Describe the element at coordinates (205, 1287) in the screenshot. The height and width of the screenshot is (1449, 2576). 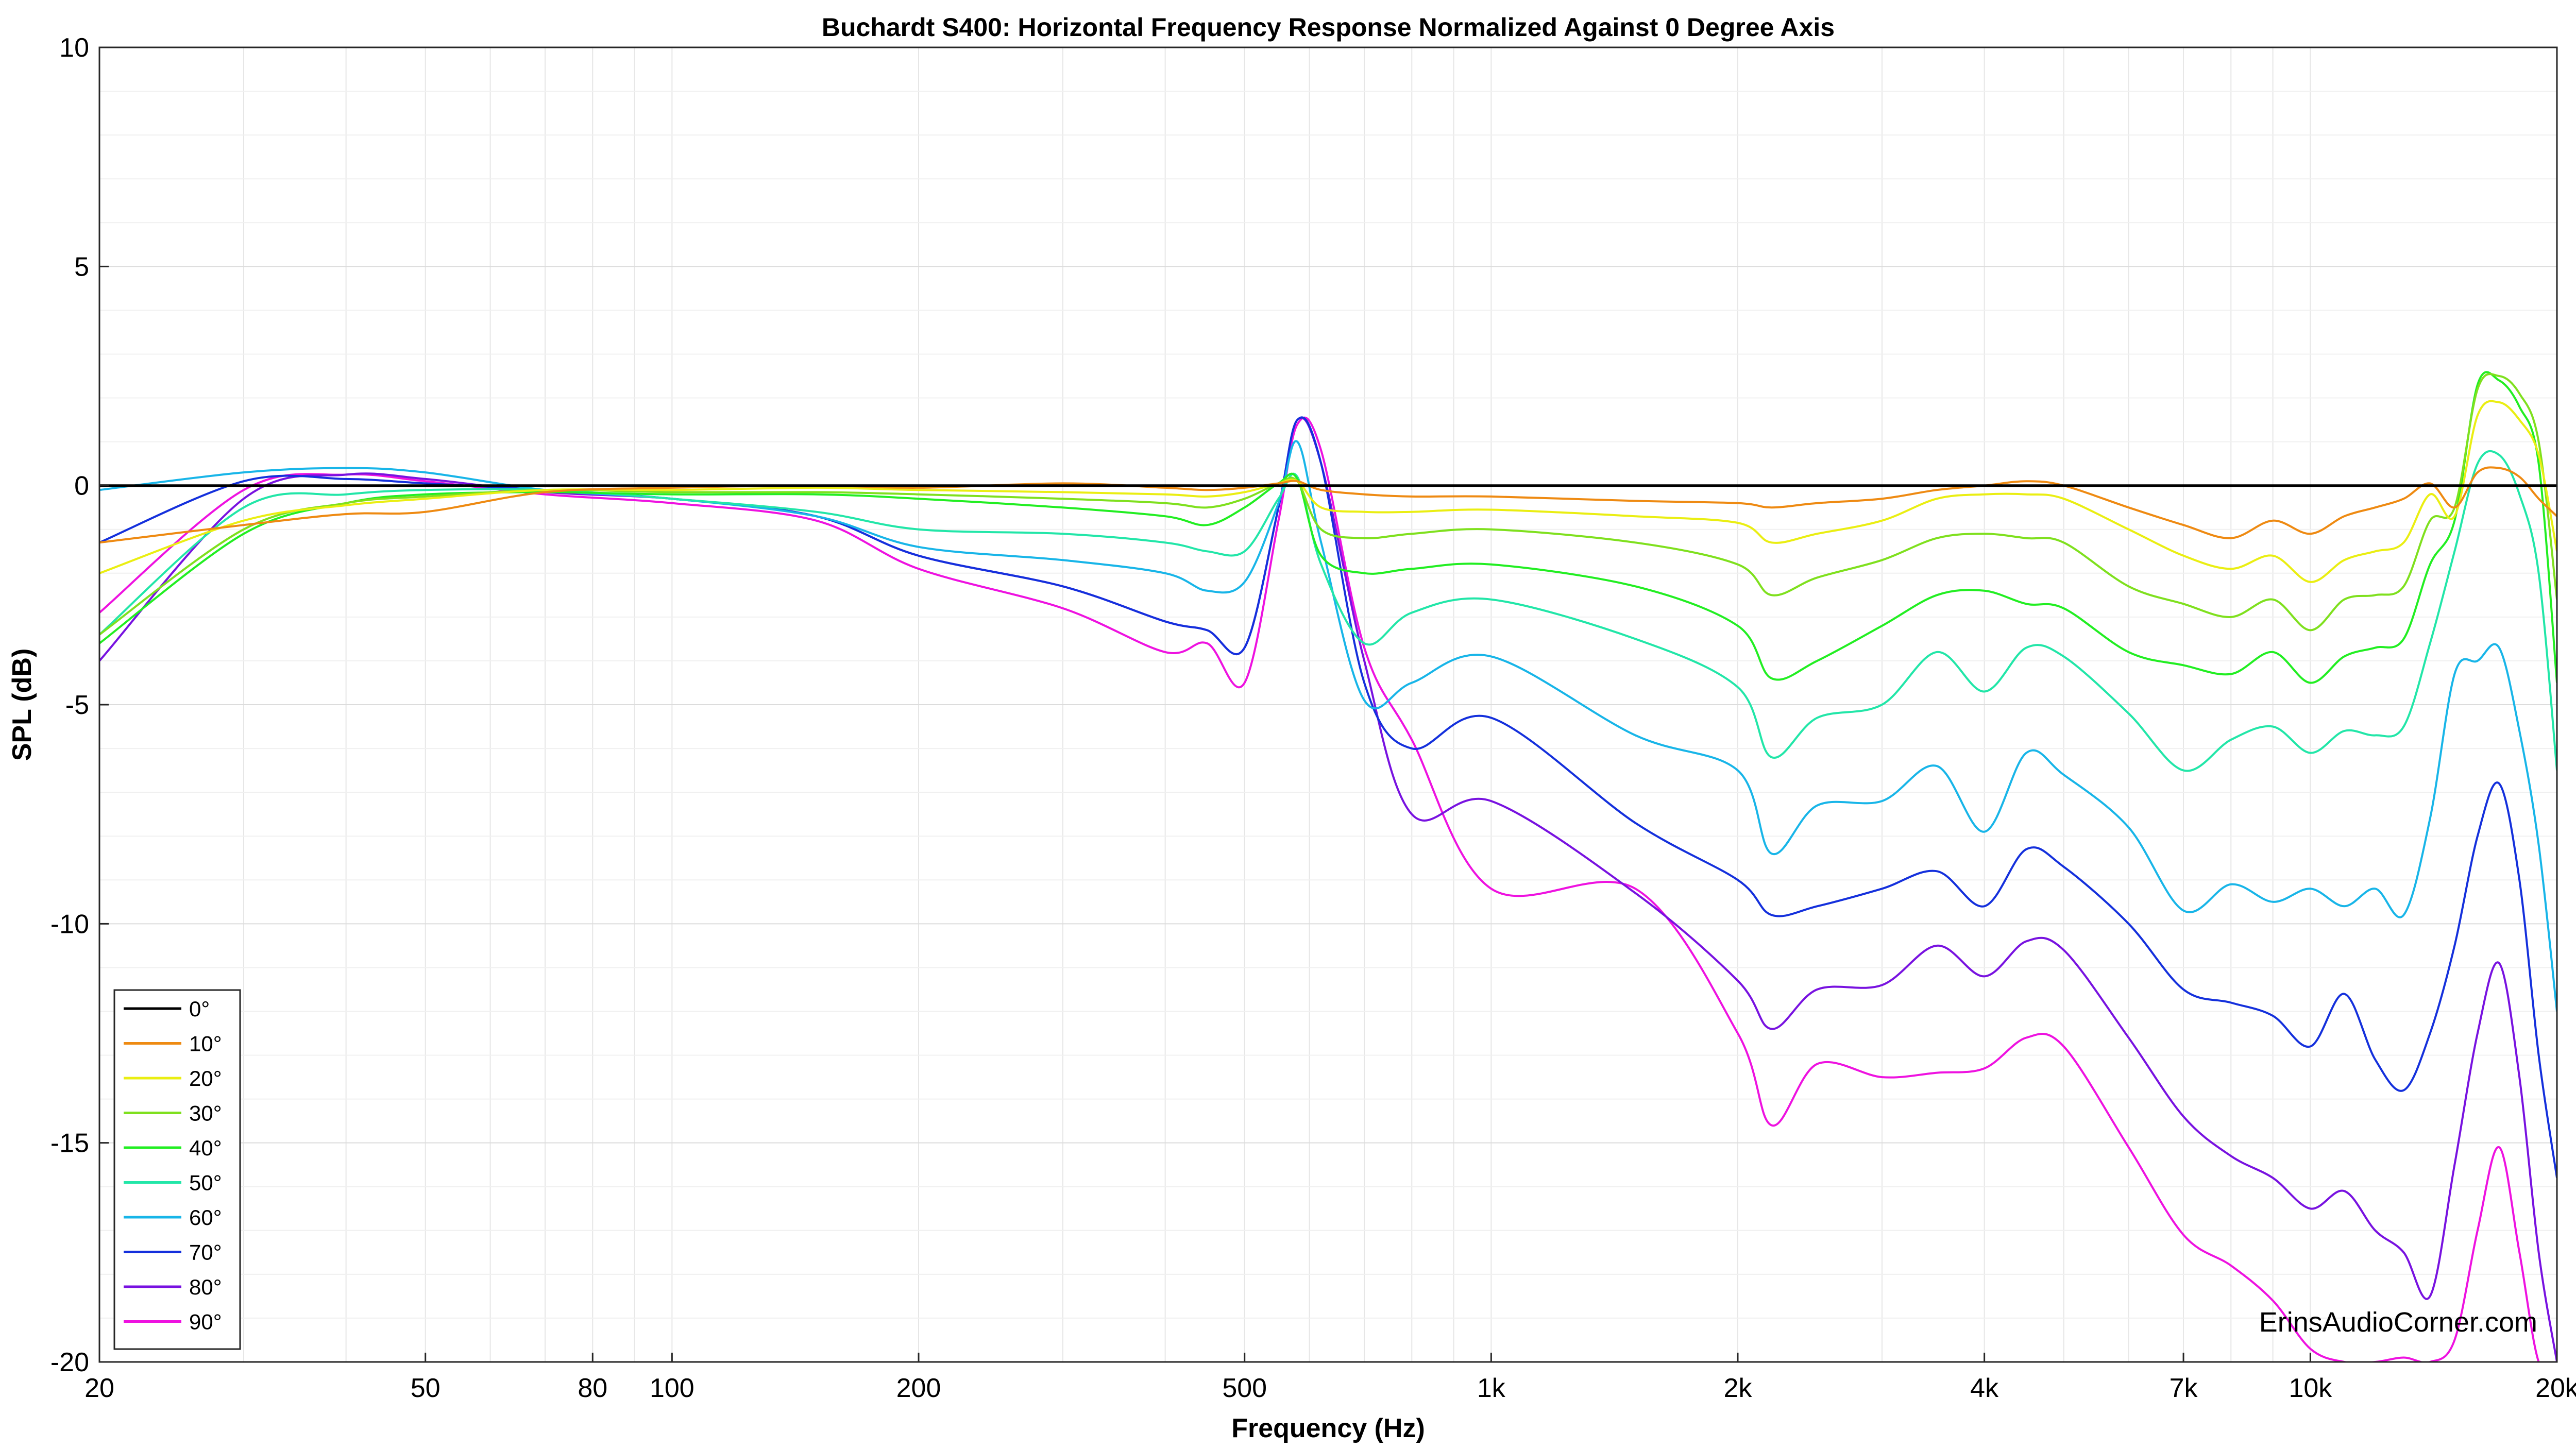
I see `legend-entry-label: 80°` at that location.